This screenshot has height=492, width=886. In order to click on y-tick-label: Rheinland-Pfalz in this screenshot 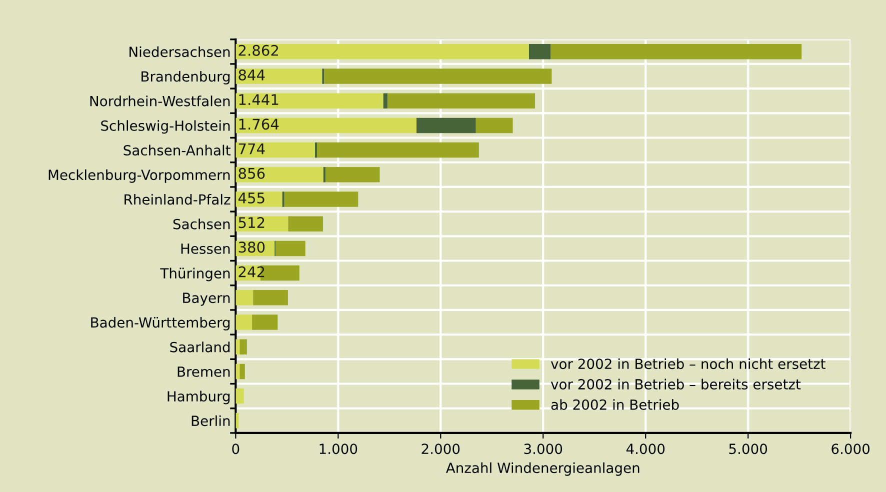, I will do `click(177, 199)`.